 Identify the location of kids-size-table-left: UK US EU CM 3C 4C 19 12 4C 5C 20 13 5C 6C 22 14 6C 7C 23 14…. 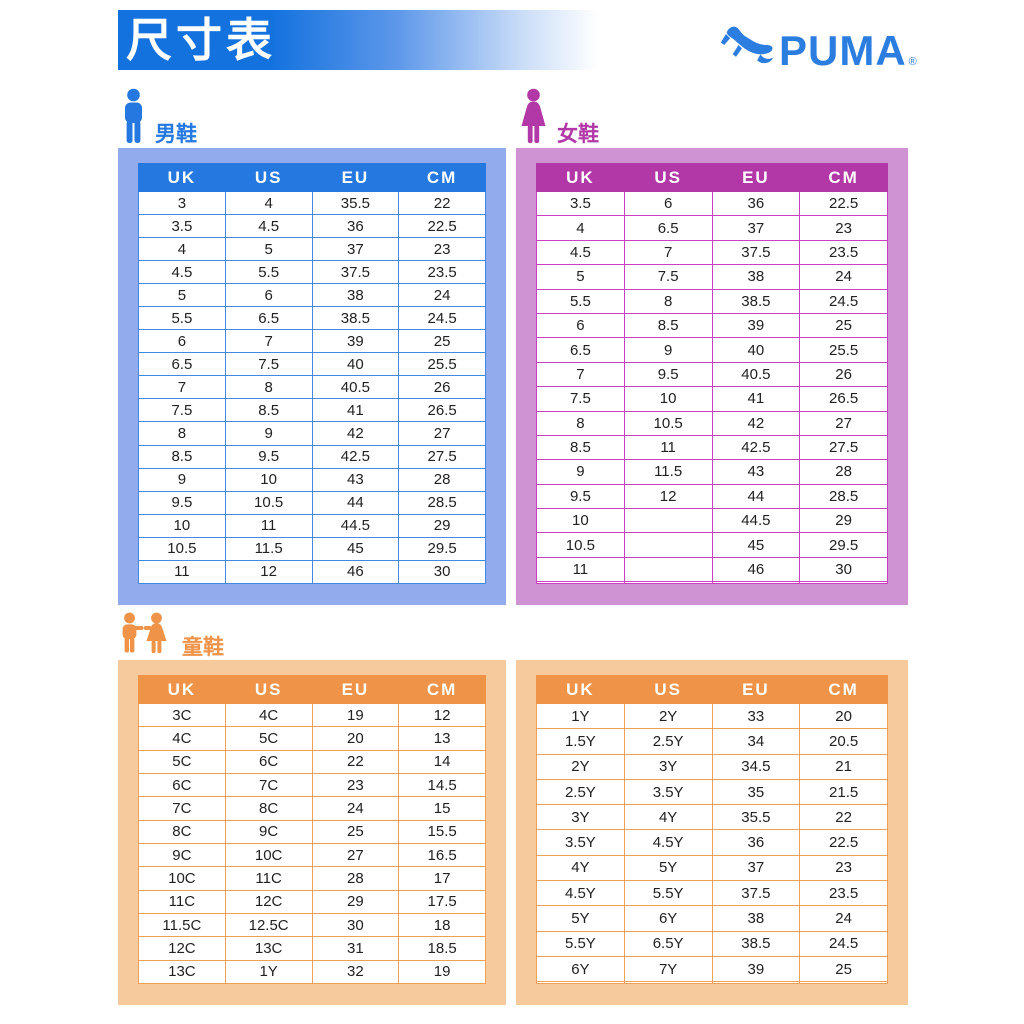
(312, 830).